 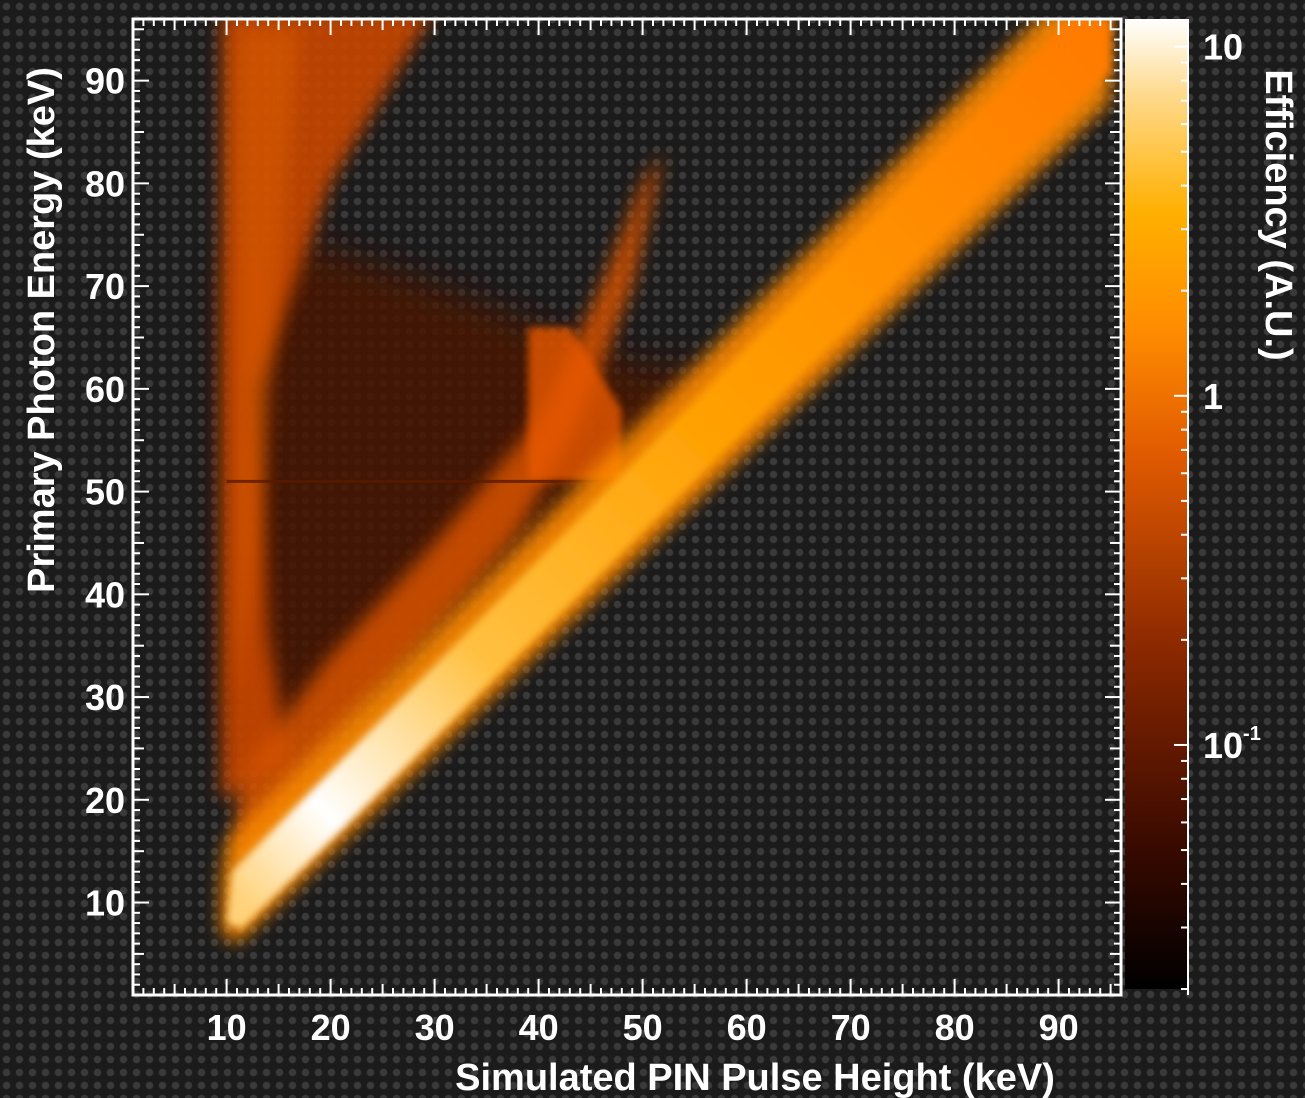 I want to click on x-tick-label: 30, so click(x=435, y=1027).